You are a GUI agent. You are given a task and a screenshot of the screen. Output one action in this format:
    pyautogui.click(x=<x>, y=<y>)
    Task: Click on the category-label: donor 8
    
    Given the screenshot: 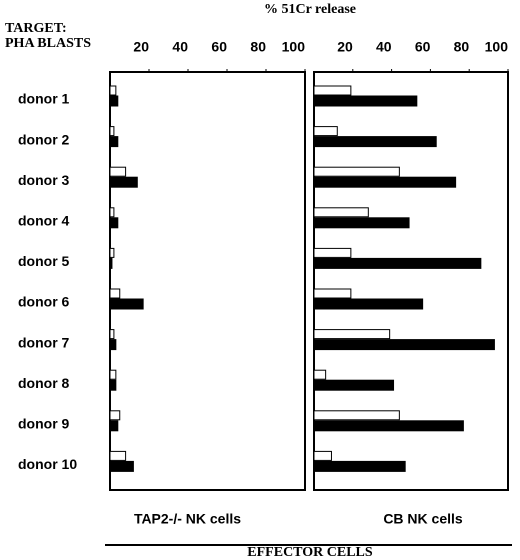 What is the action you would take?
    pyautogui.click(x=44, y=383)
    